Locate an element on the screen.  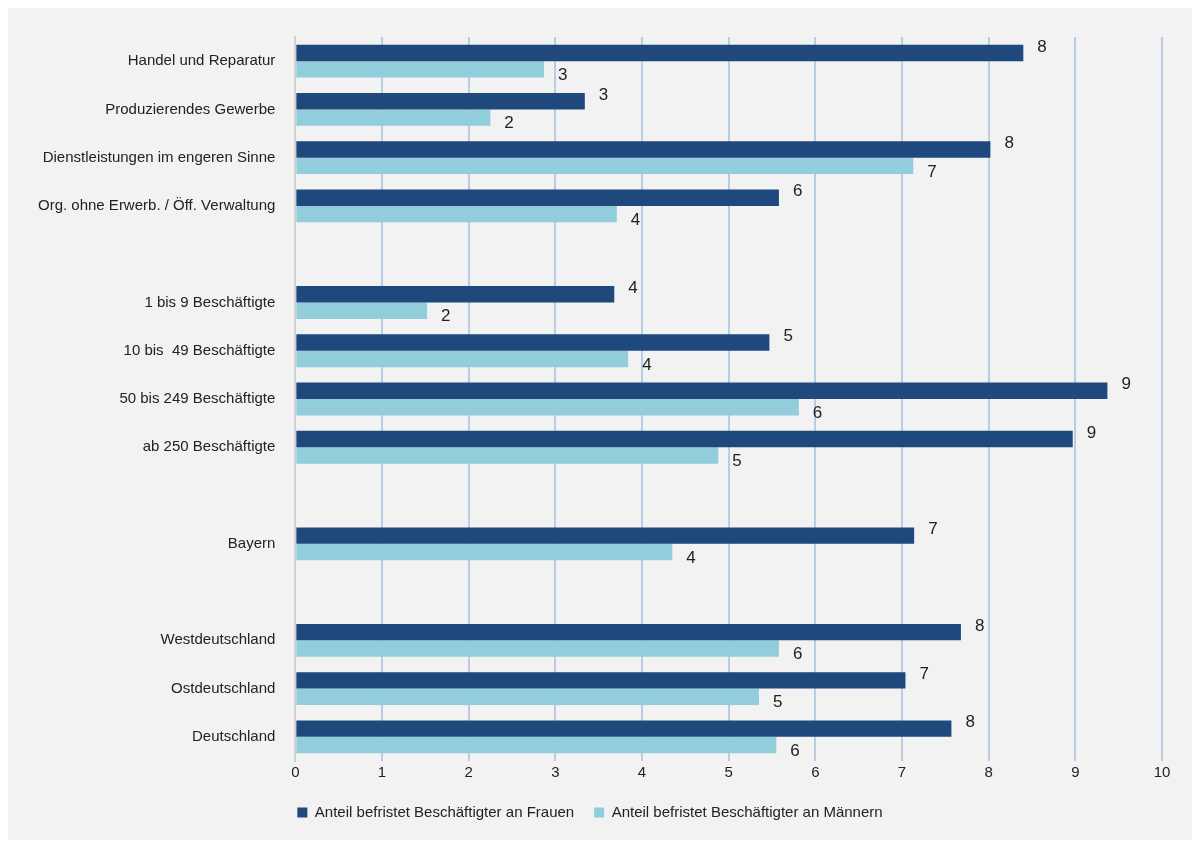
x-tick-label: 9 is located at coordinates (1075, 772).